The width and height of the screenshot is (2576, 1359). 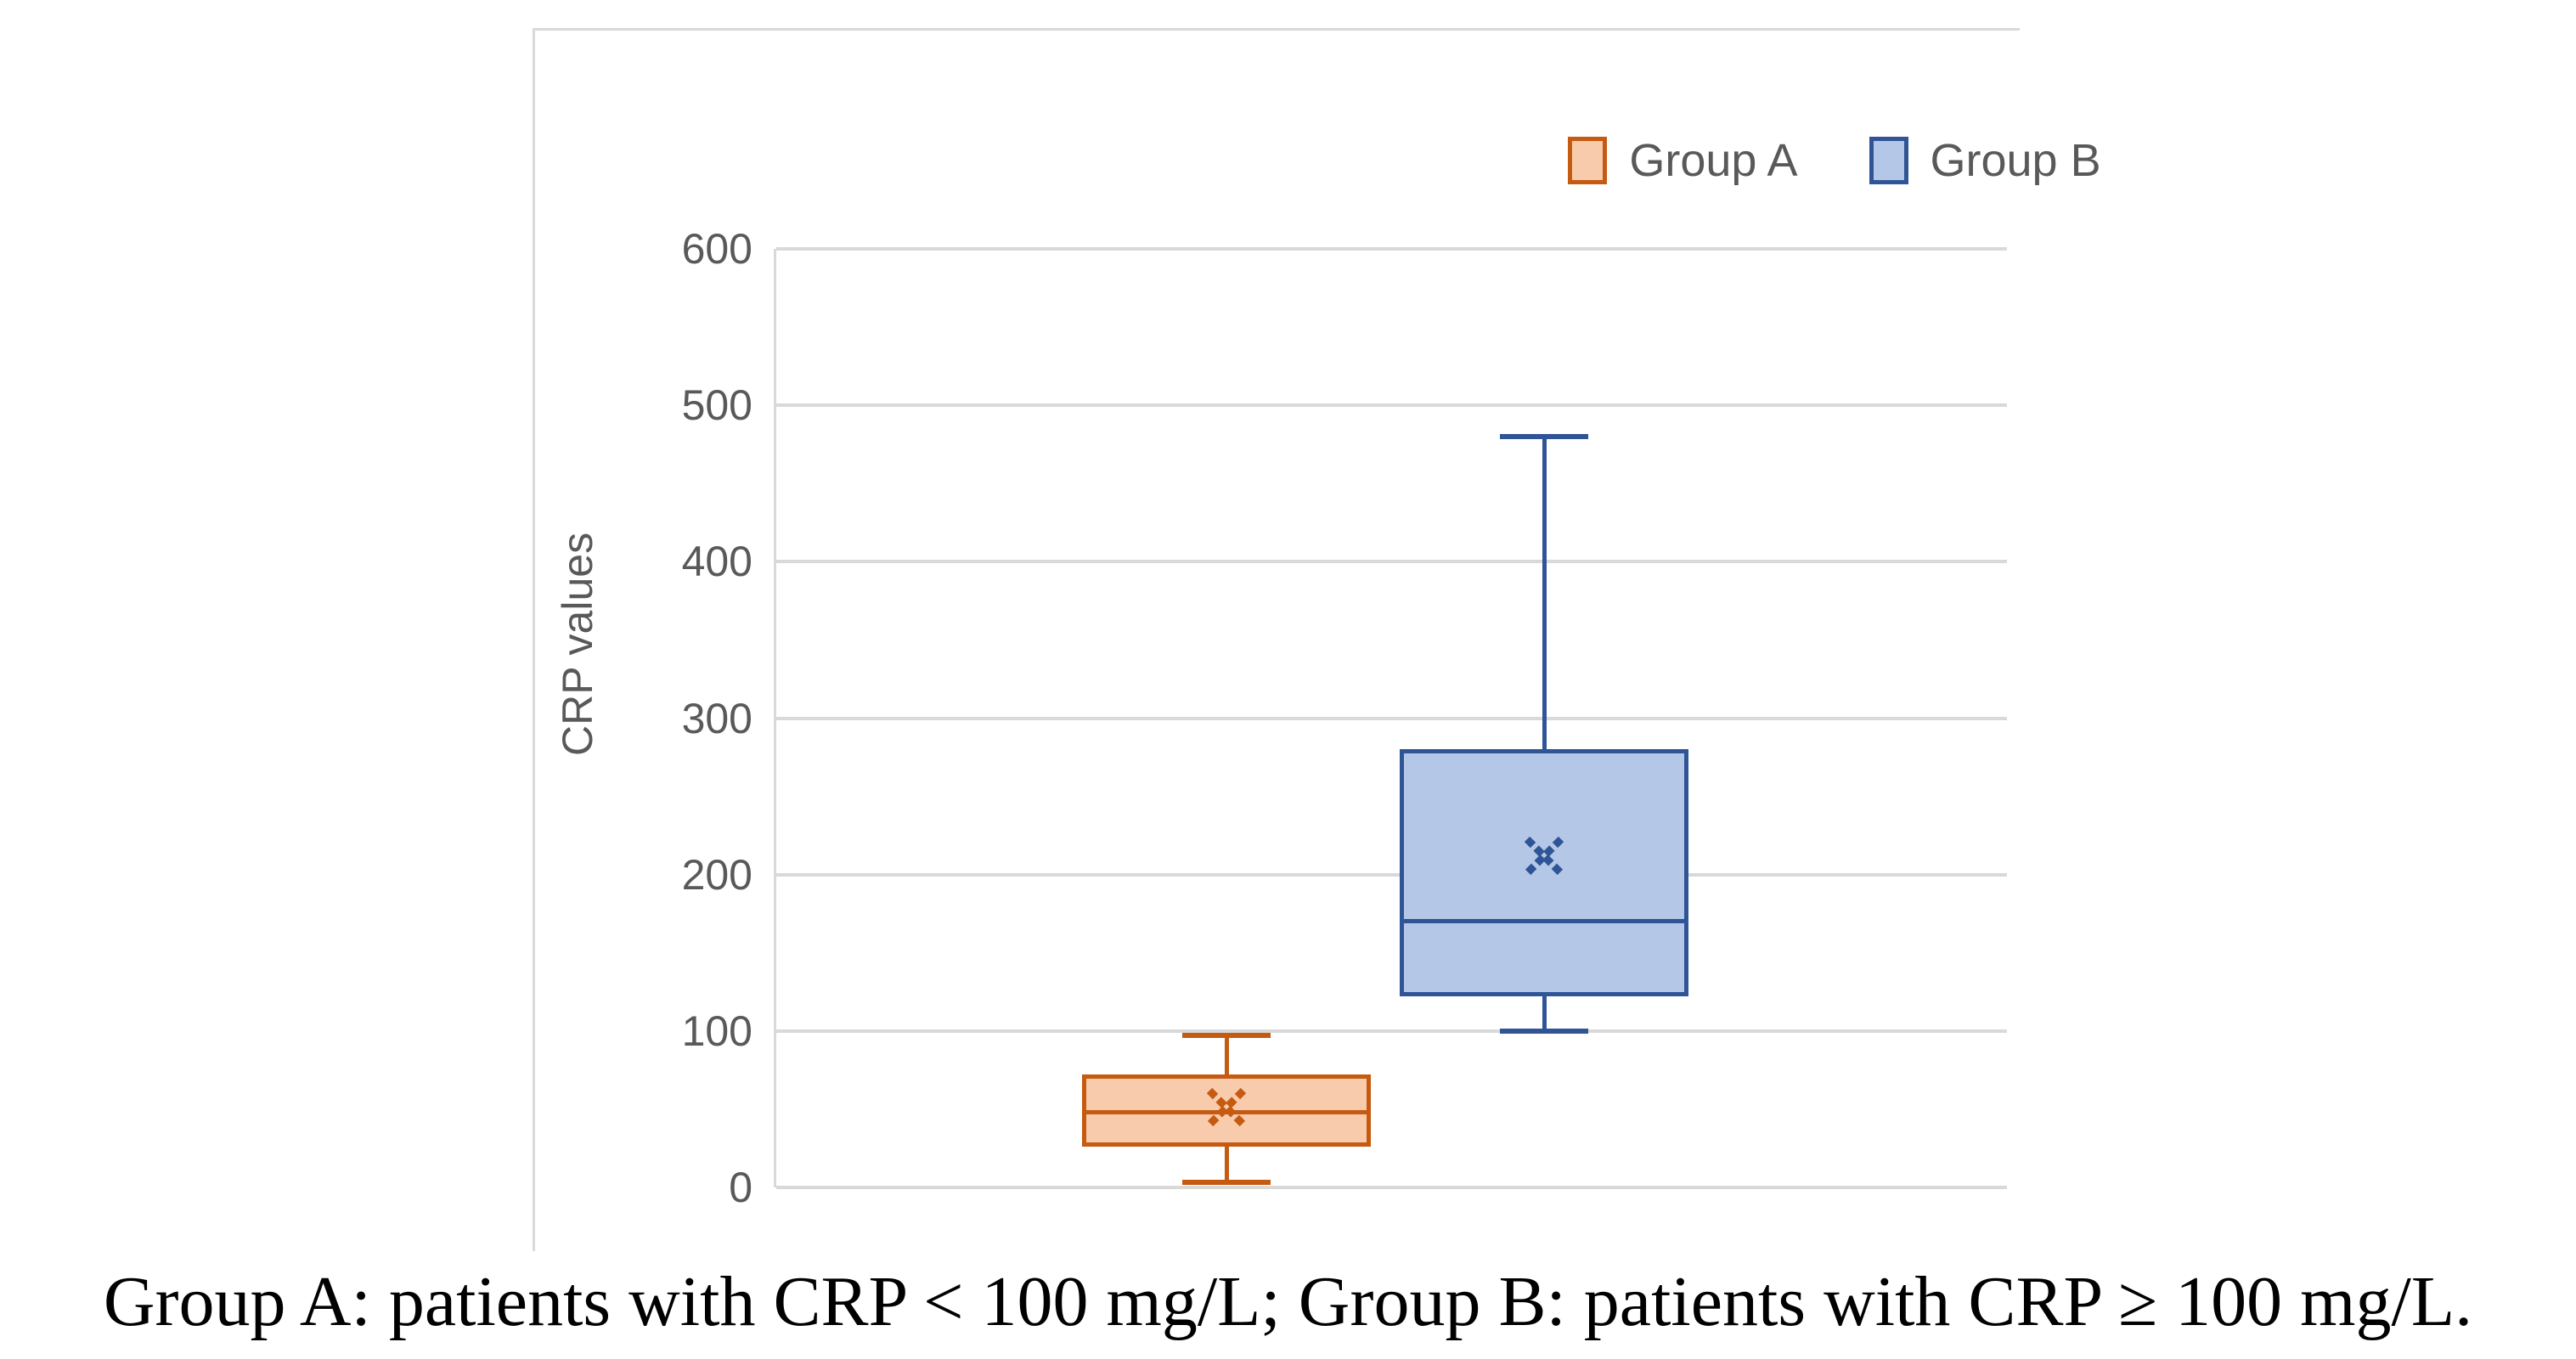 I want to click on median-line-group-b, so click(x=1544, y=921).